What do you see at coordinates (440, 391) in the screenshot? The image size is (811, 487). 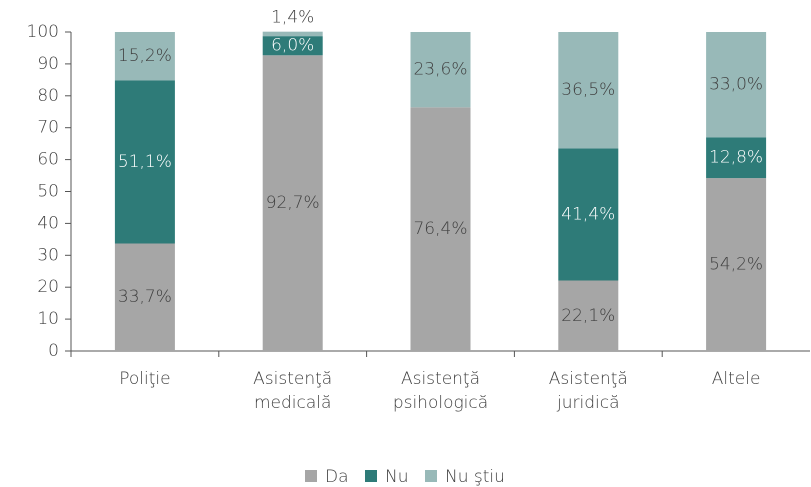 I see `x-tick-label: Asistenţă psihologică` at bounding box center [440, 391].